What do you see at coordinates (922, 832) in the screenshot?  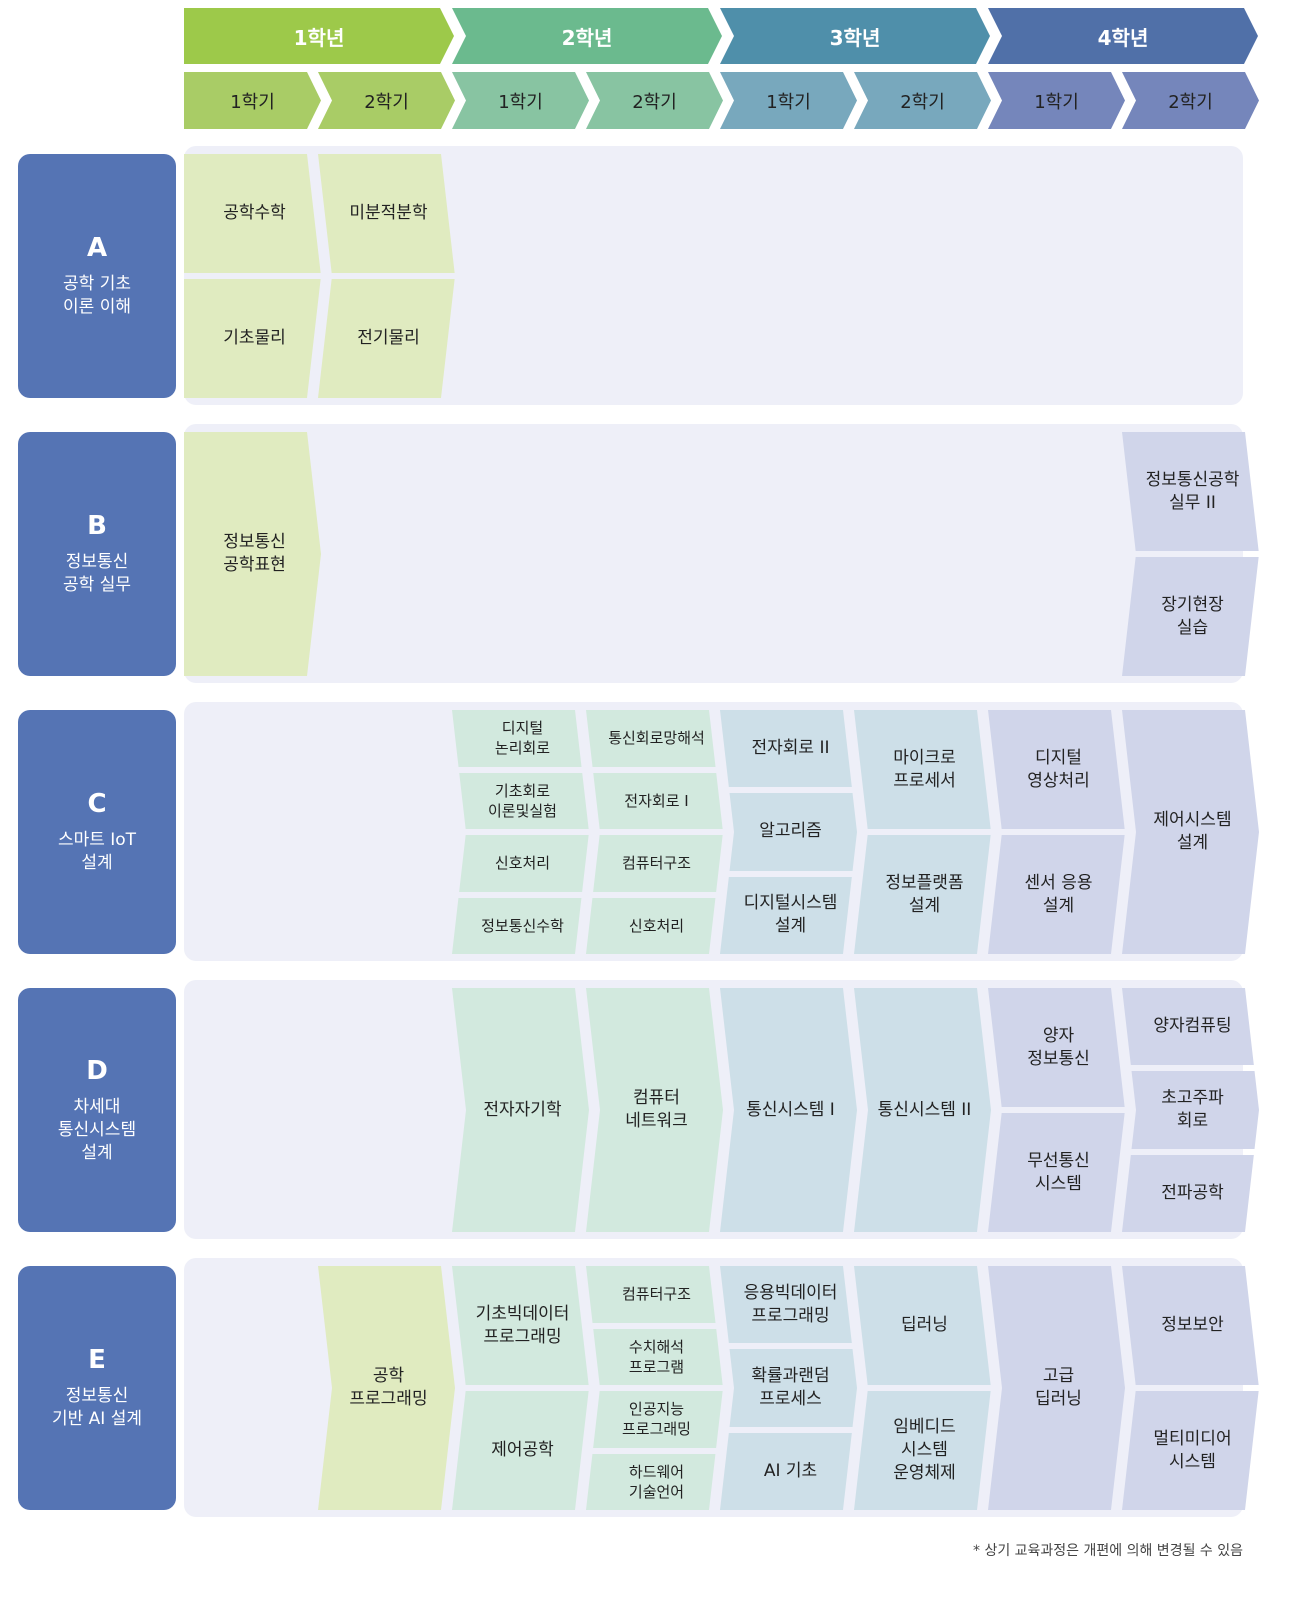 I see `course-column: 마이크로 프로세서 정보플랫폼 설계` at bounding box center [922, 832].